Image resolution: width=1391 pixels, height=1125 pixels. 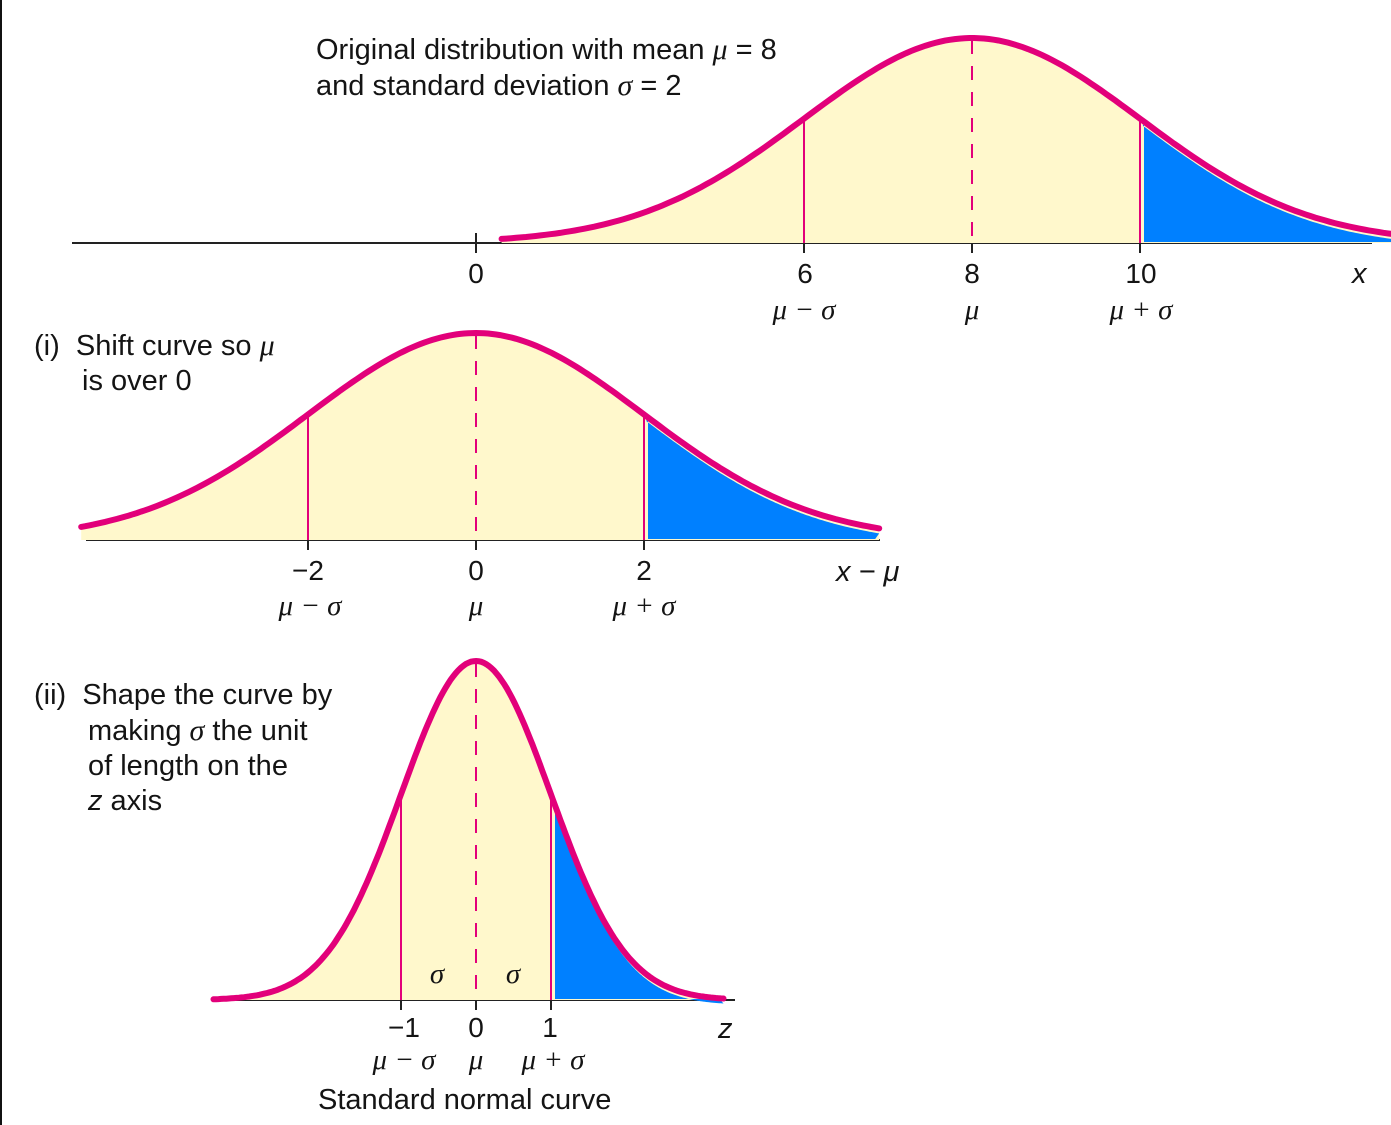 I want to click on shifted-label-text: is over 0, so click(x=137, y=381).